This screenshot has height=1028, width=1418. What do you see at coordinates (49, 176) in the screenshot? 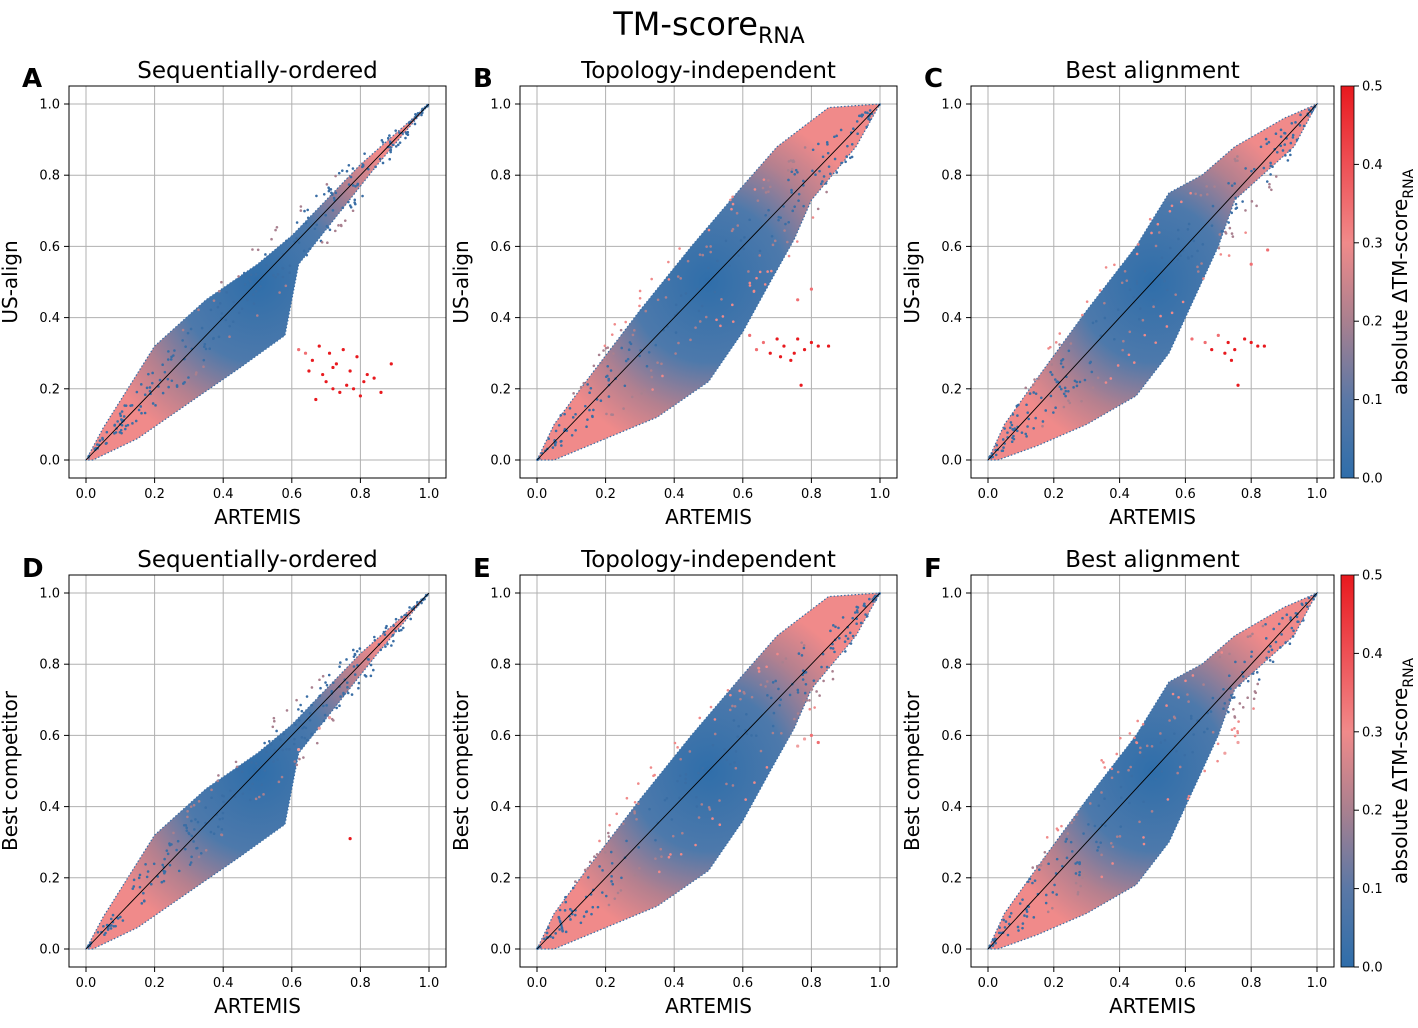
I see `y-tick-label: 0.8` at bounding box center [49, 176].